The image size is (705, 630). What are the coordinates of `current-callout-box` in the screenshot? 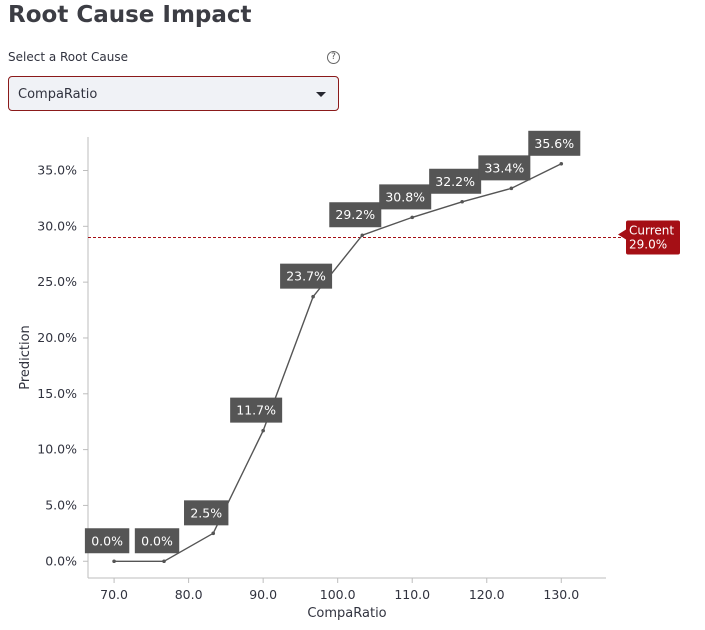 It's located at (649, 237).